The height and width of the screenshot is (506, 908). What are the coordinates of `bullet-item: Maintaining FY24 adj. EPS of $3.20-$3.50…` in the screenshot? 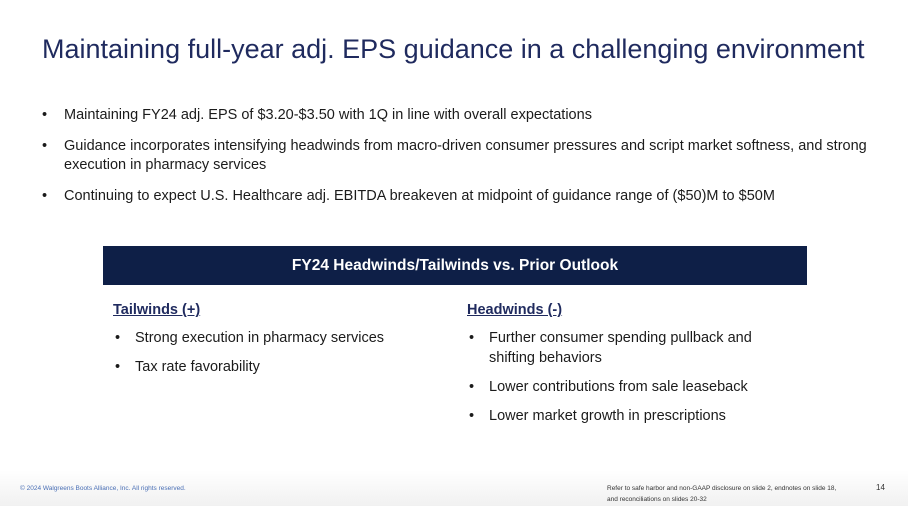 It's located at (462, 115).